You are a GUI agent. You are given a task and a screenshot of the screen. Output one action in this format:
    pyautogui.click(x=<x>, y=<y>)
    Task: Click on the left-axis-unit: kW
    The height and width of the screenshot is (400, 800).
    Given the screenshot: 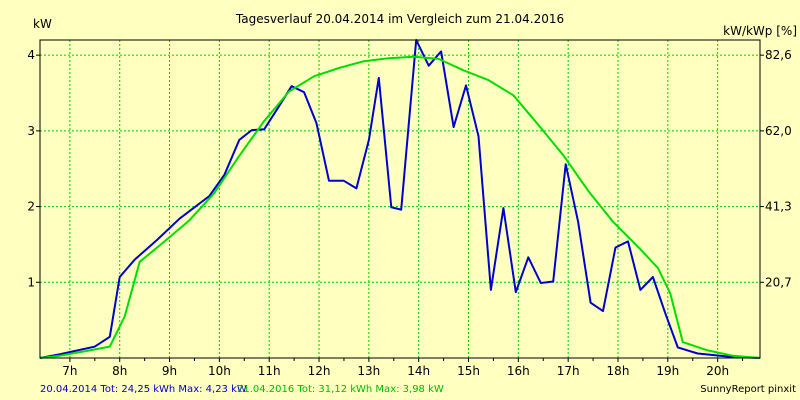 What is the action you would take?
    pyautogui.click(x=42, y=24)
    